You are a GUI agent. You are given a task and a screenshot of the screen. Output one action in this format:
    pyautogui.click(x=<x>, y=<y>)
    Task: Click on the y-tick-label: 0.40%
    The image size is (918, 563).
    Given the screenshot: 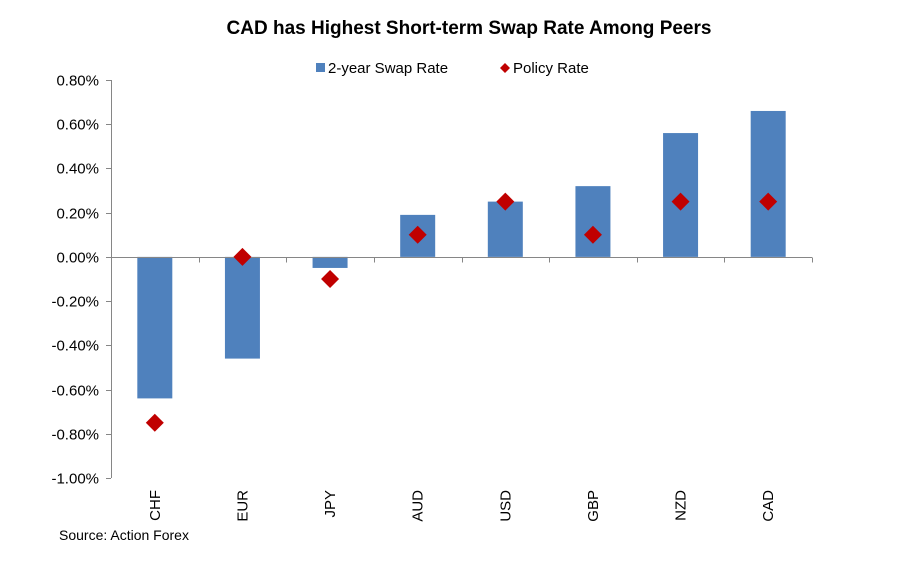 What is the action you would take?
    pyautogui.click(x=77, y=169)
    